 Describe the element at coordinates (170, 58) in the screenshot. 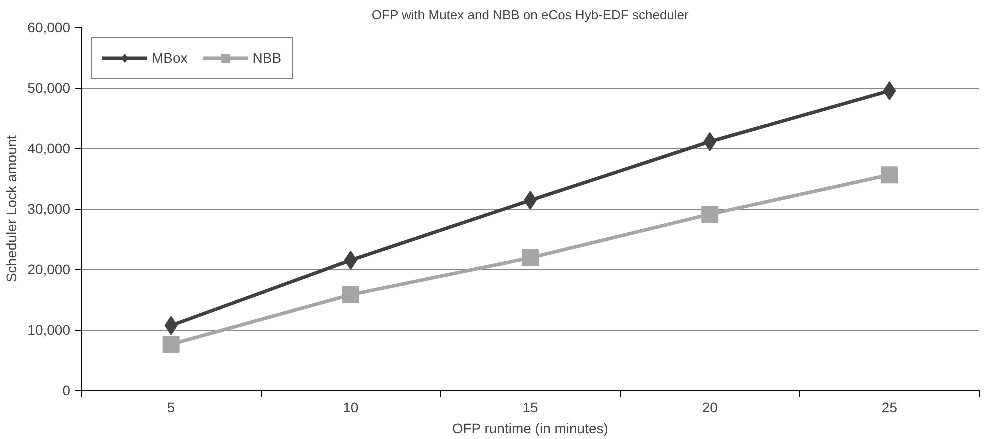

I see `legend-label: MBox` at that location.